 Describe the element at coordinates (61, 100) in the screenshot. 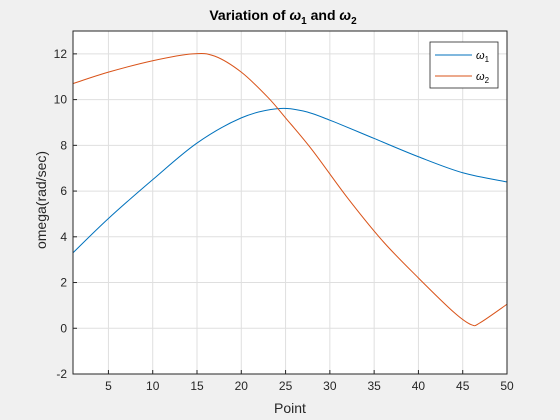

I see `y-tick-label: 10` at that location.